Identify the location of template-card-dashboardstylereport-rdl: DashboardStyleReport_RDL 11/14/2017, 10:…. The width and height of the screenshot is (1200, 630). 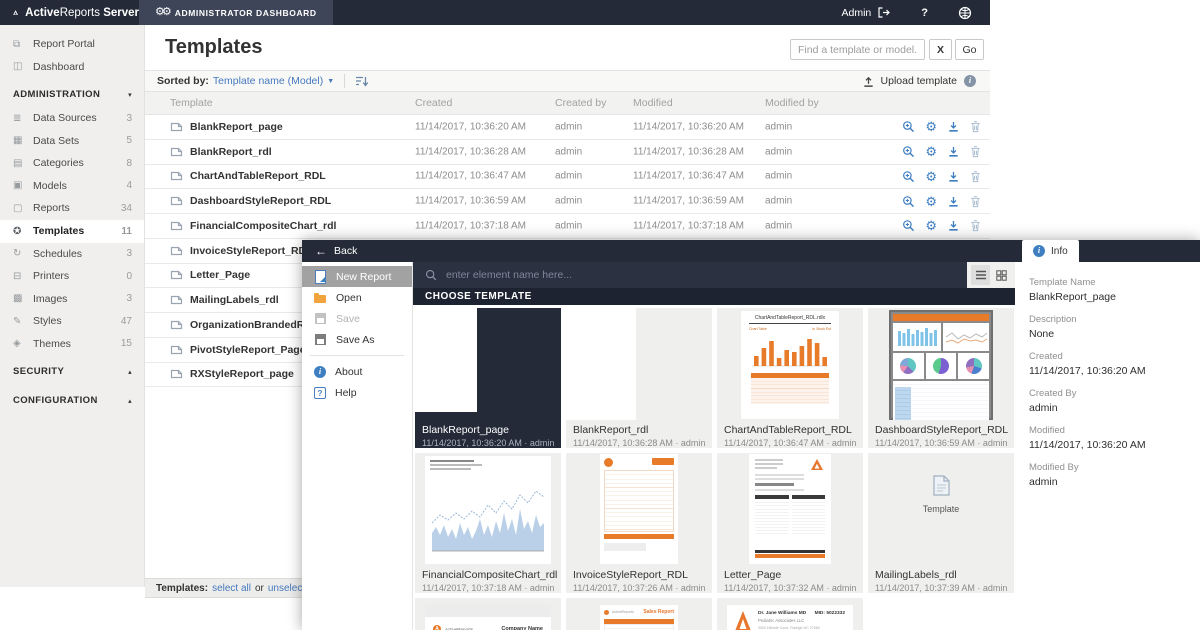
(941, 378).